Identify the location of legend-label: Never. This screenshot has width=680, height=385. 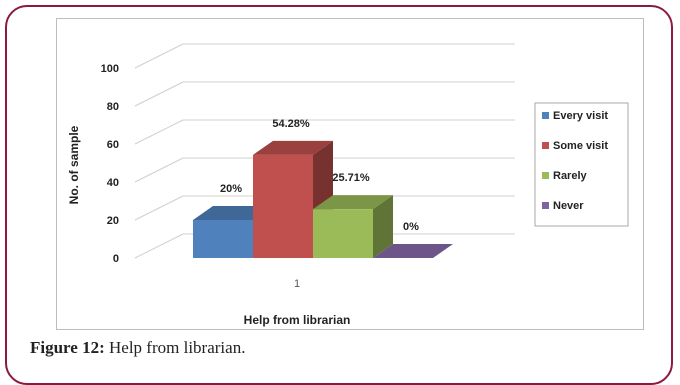
(568, 206).